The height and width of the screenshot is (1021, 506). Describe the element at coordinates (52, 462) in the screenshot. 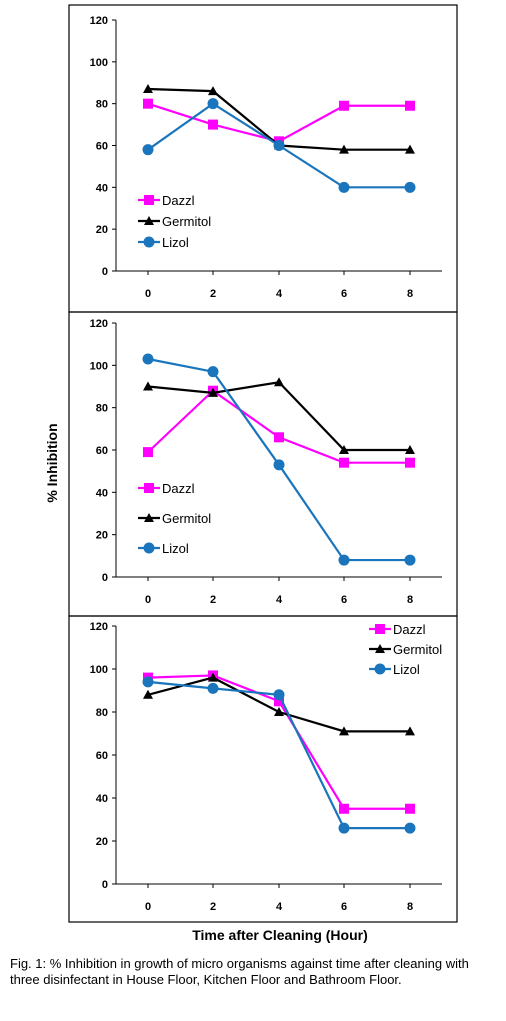

I see `y-axis-label: % Inhibition` at that location.